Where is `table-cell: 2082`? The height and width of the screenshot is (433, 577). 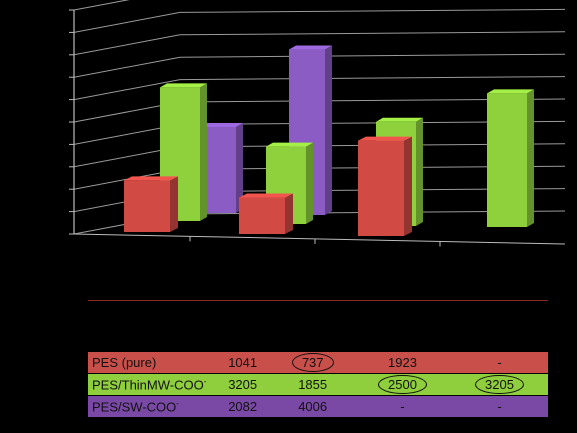 table-cell: 2082 is located at coordinates (243, 406).